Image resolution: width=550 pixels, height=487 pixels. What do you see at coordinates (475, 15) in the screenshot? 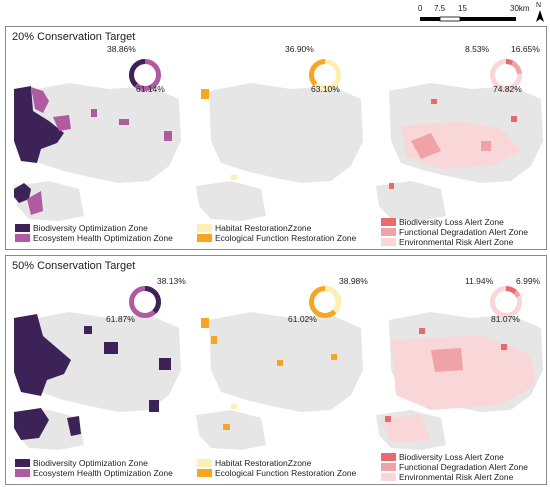
I see `scale-bar: 0 7.5 15 30km` at bounding box center [475, 15].